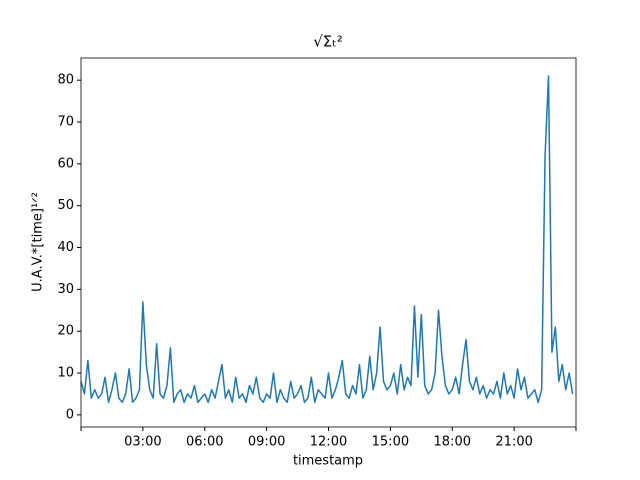 The height and width of the screenshot is (480, 640). What do you see at coordinates (65, 247) in the screenshot?
I see `y-tick-label: 40` at bounding box center [65, 247].